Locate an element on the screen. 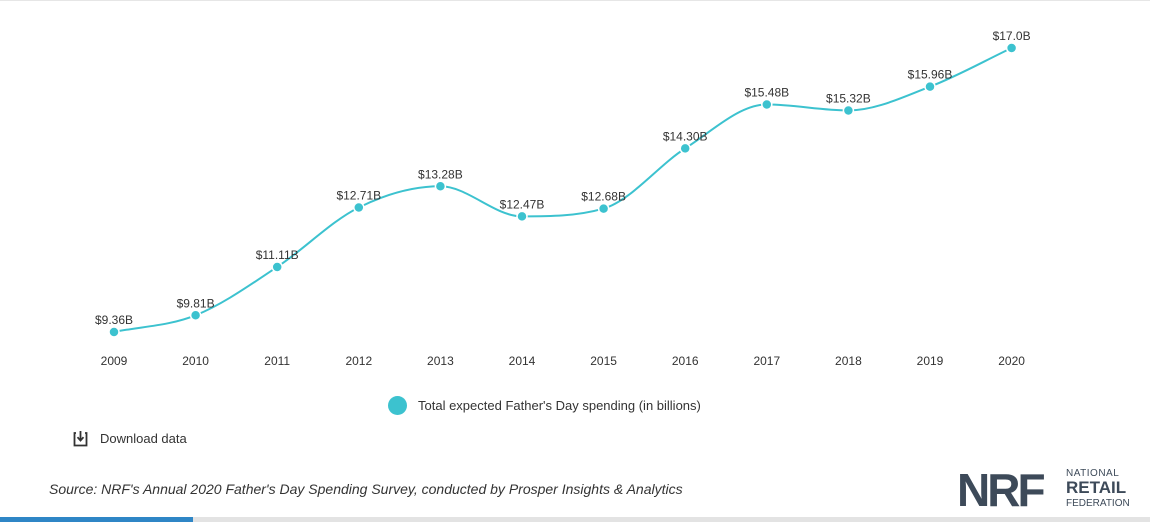 This screenshot has width=1150, height=530. x-tick-label: 2011 is located at coordinates (277, 361).